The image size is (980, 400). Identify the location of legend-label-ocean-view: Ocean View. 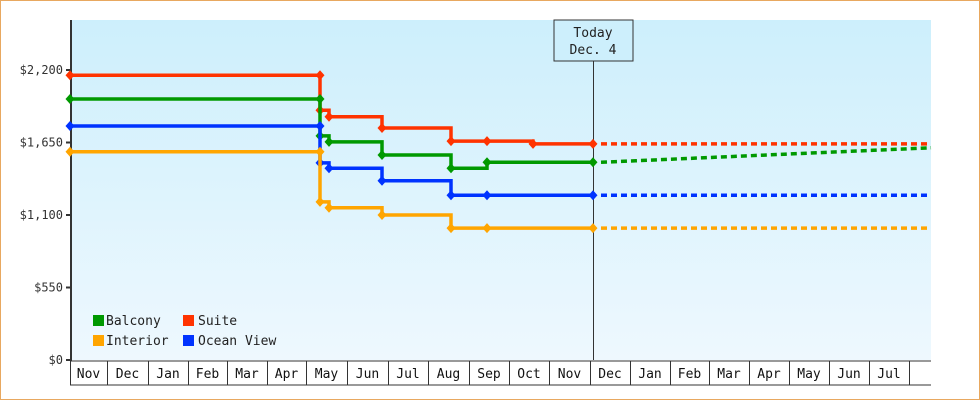
(237, 341).